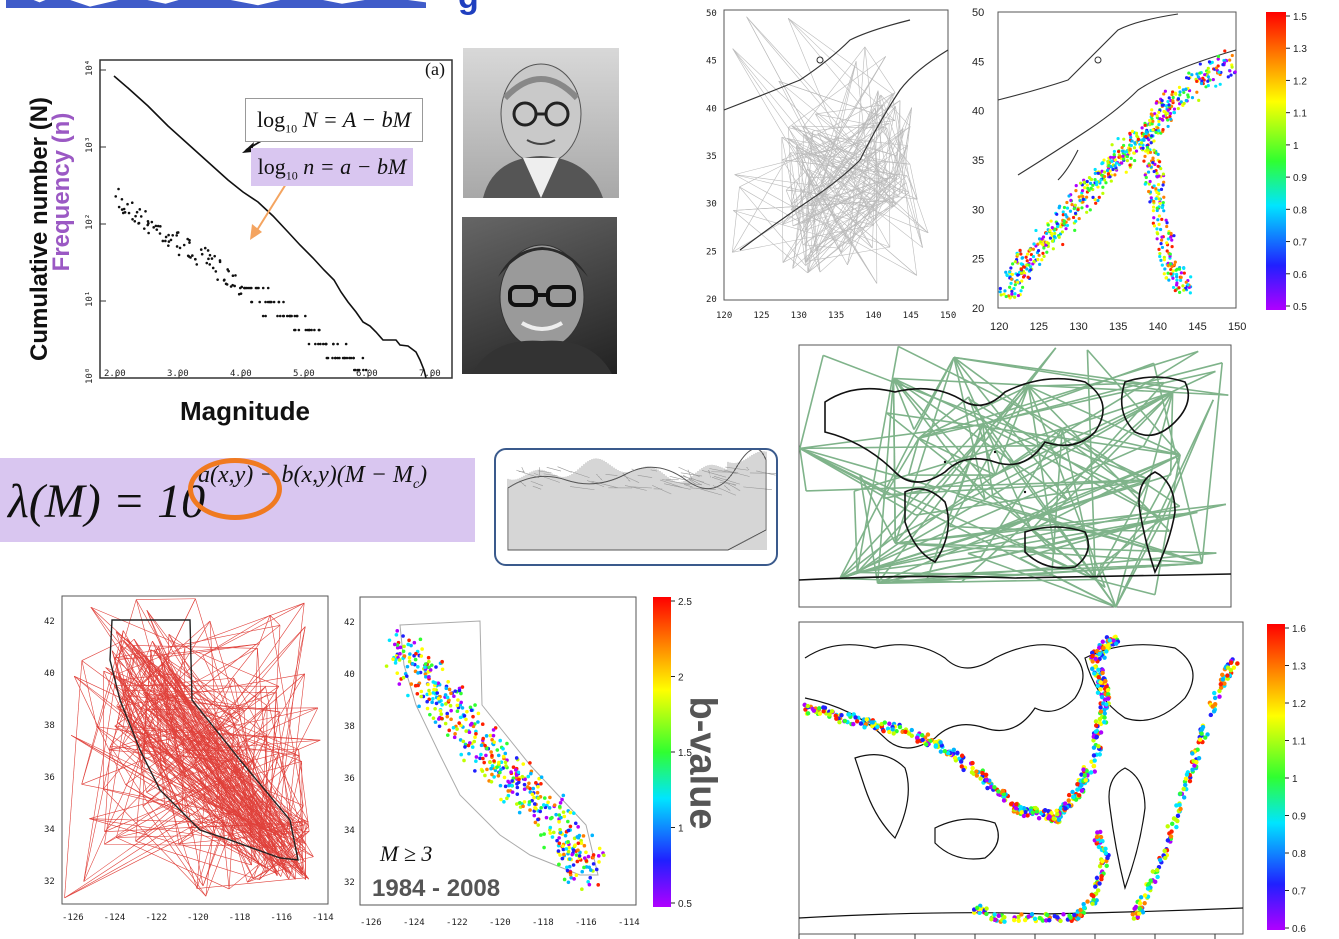 Image resolution: width=1339 pixels, height=939 pixels. What do you see at coordinates (978, 260) in the screenshot?
I see `map-ytick: 25` at bounding box center [978, 260].